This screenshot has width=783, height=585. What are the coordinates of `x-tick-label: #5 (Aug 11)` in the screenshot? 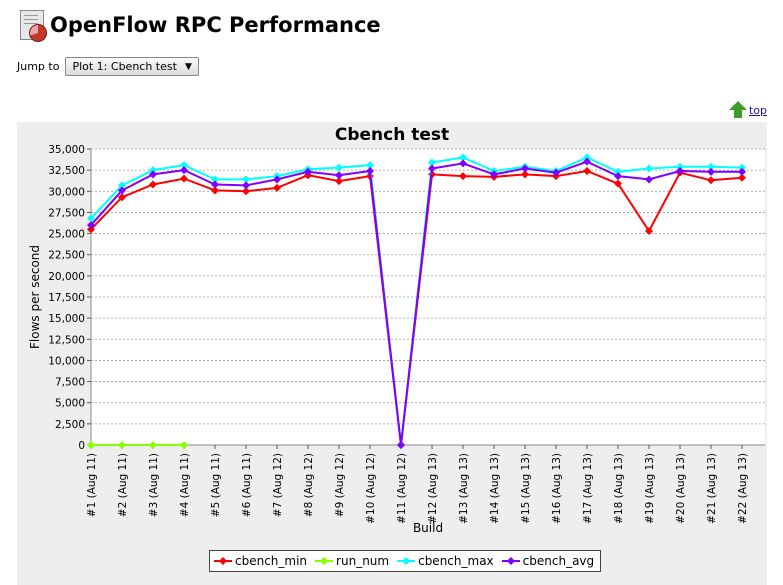 It's located at (216, 485).